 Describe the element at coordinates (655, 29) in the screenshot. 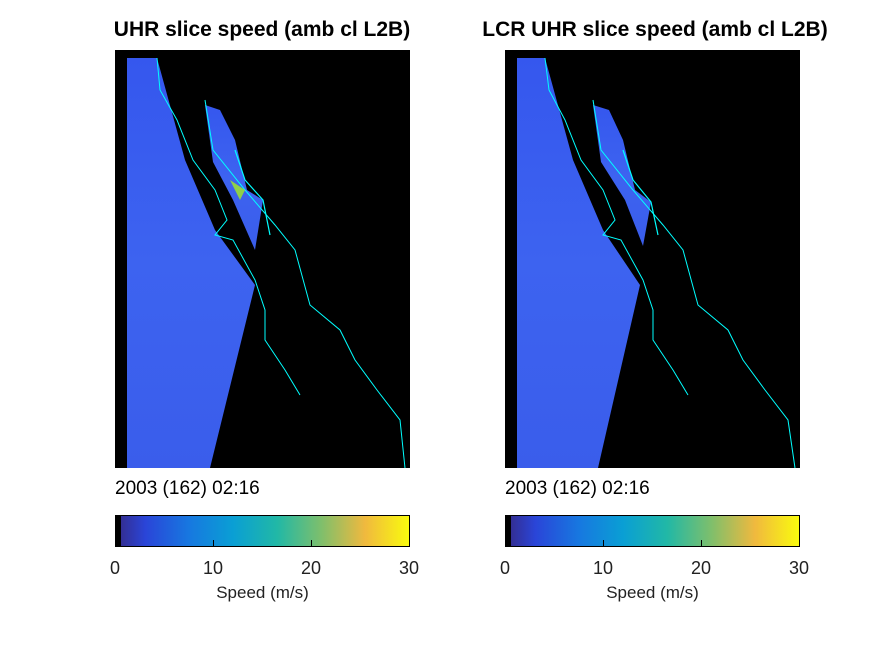

I see `panel-title: LCR UHR slice speed (amb cl L2B)` at that location.